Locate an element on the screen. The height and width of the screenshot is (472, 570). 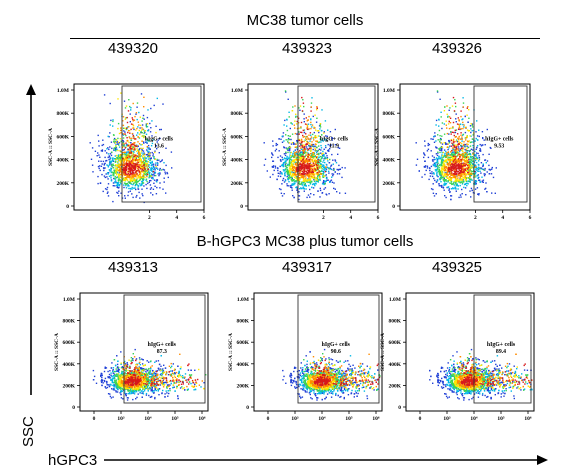
y-axis-arrow is located at coordinates (31, 239).